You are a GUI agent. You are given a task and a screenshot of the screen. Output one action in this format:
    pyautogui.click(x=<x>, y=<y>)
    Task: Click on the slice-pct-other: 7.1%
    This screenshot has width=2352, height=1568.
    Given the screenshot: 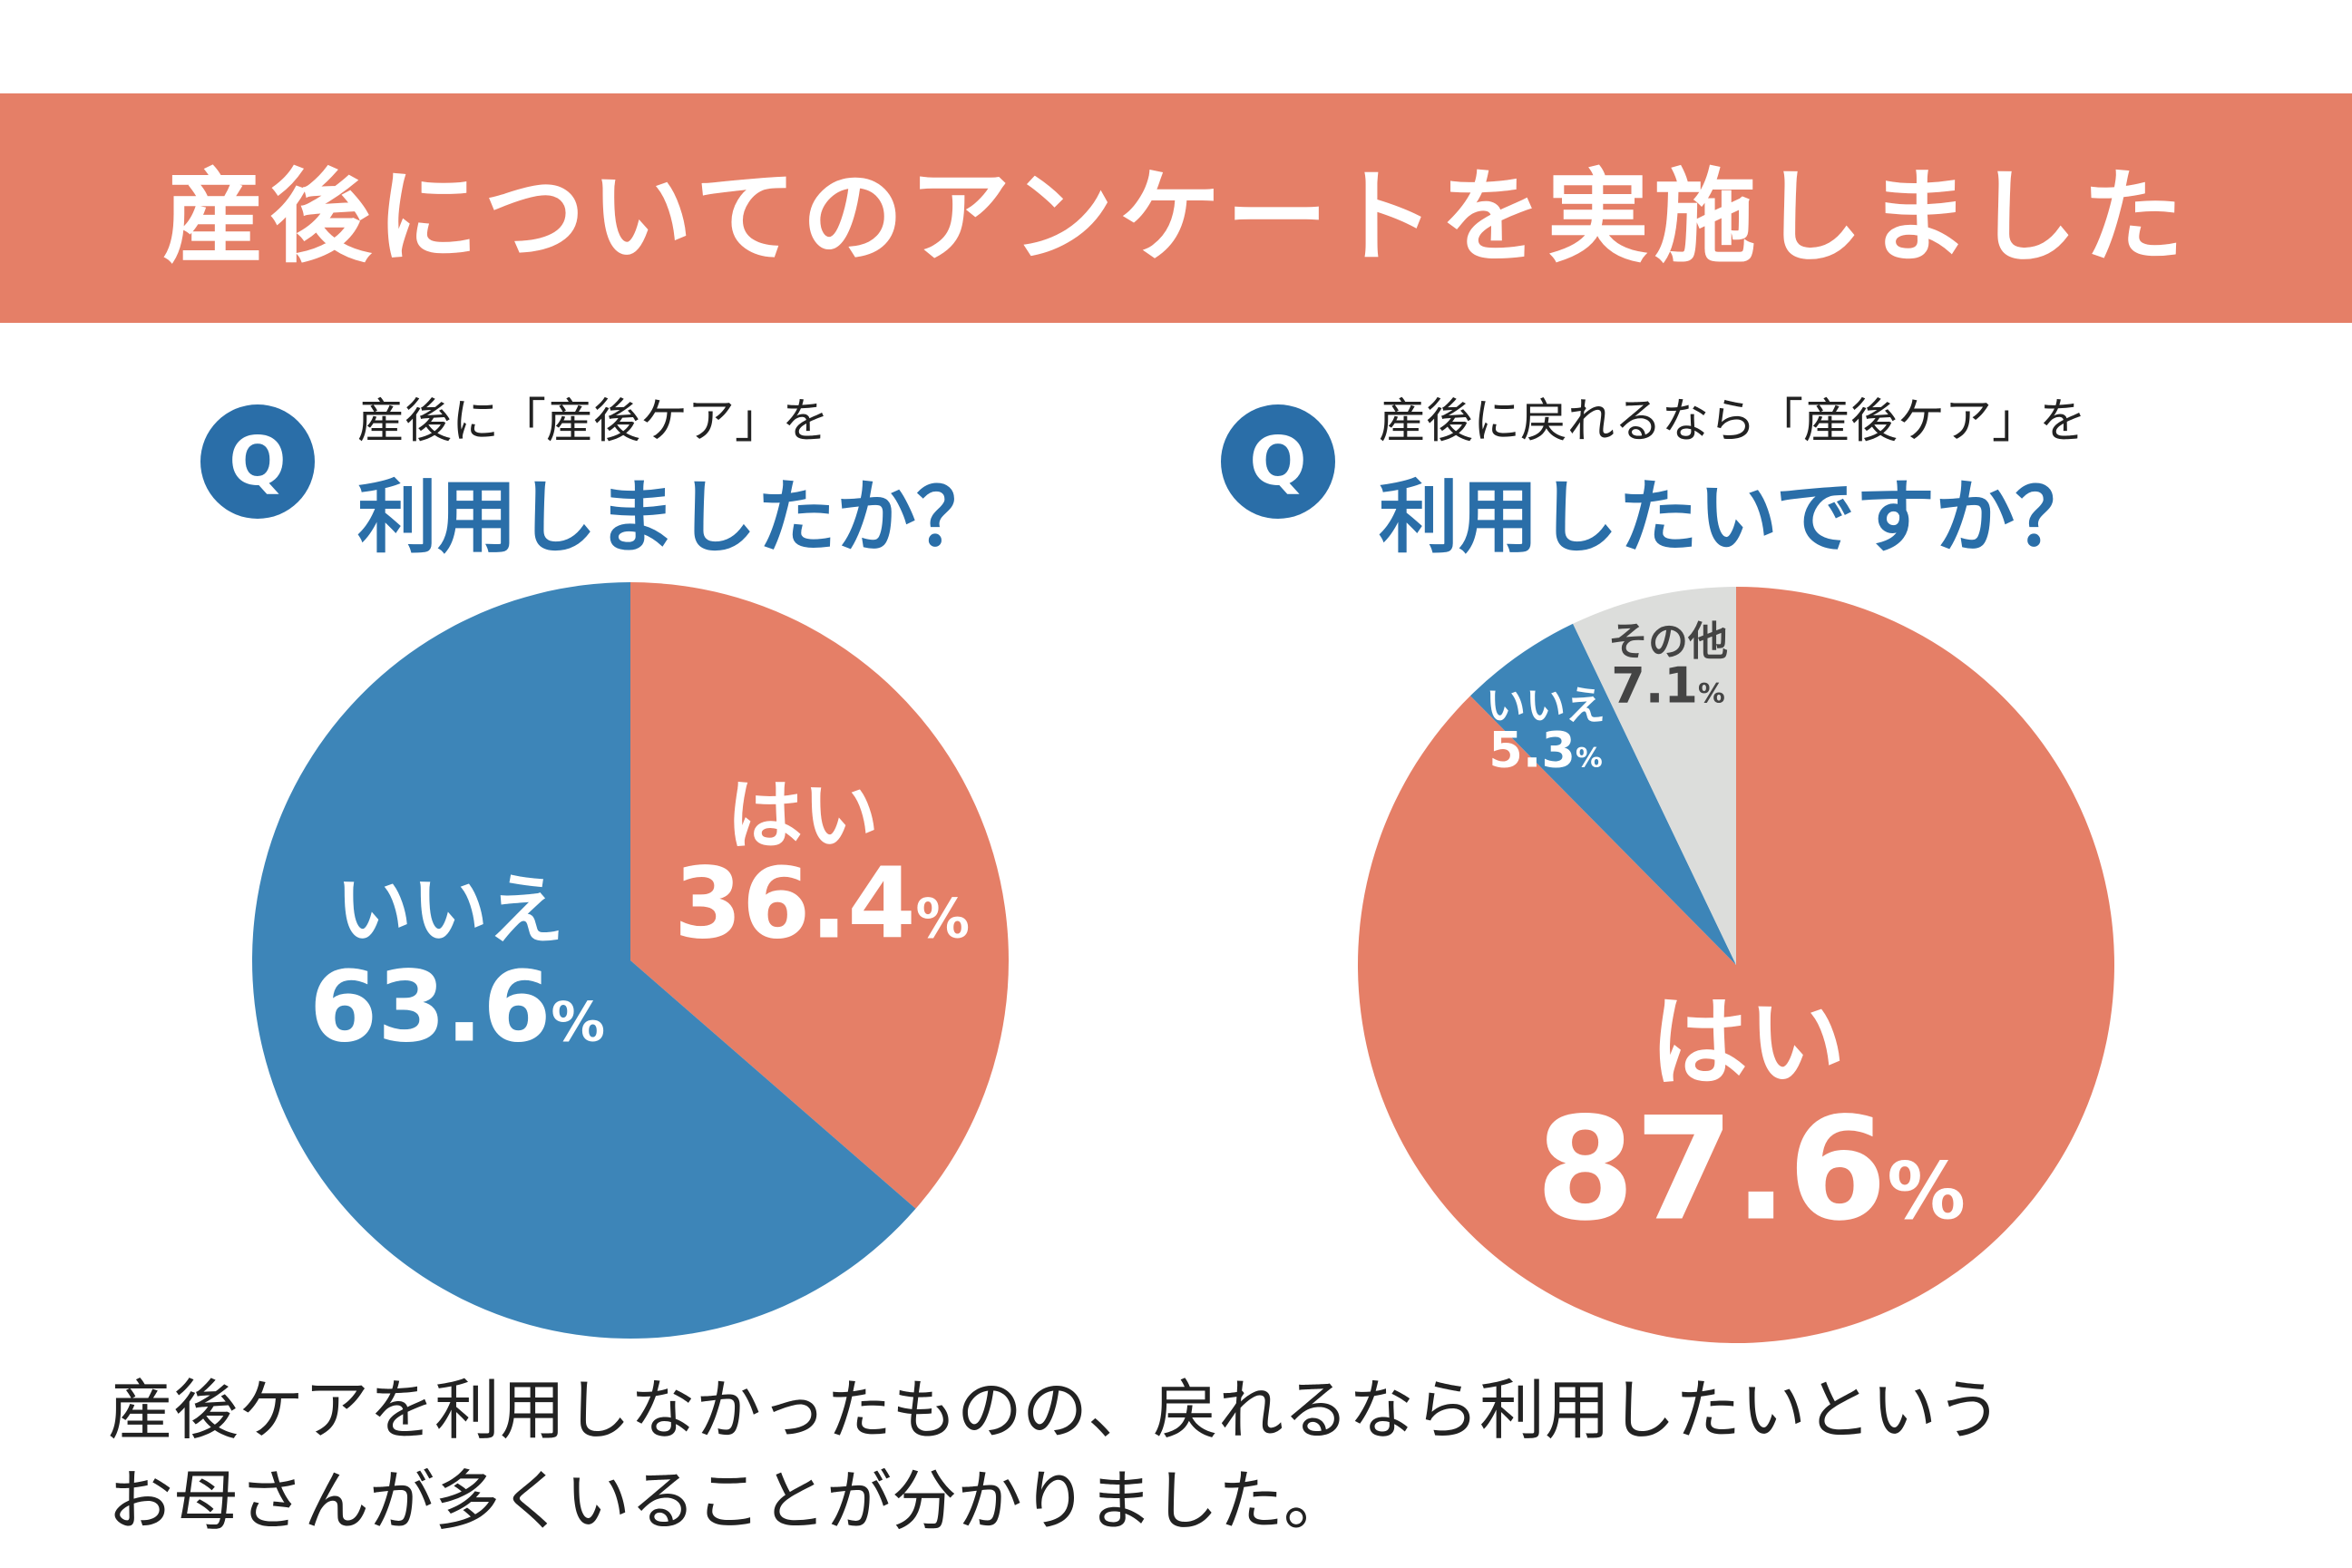 What is the action you would take?
    pyautogui.click(x=1668, y=686)
    